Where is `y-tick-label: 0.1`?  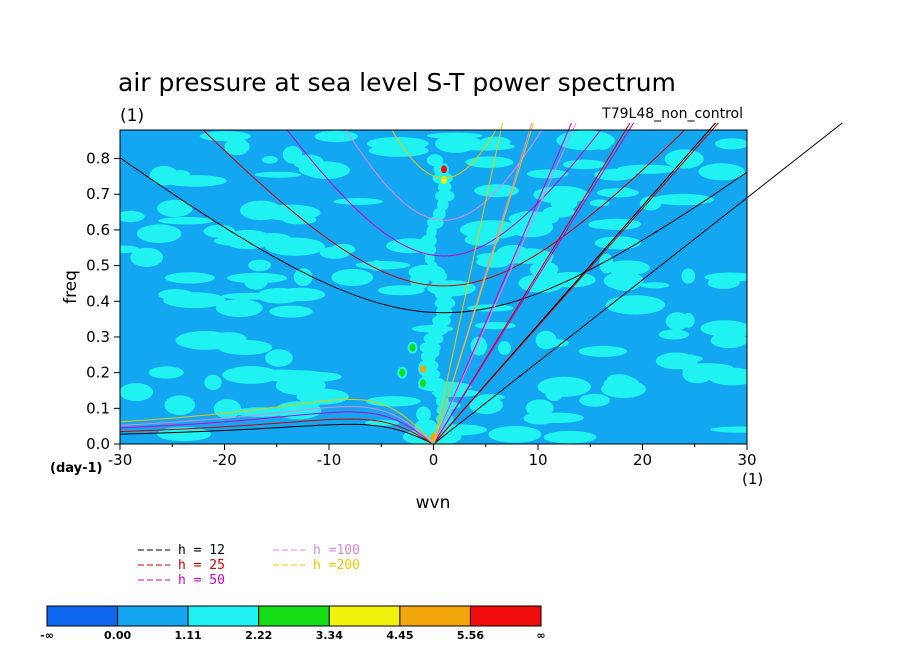
y-tick-label: 0.1 is located at coordinates (98, 408).